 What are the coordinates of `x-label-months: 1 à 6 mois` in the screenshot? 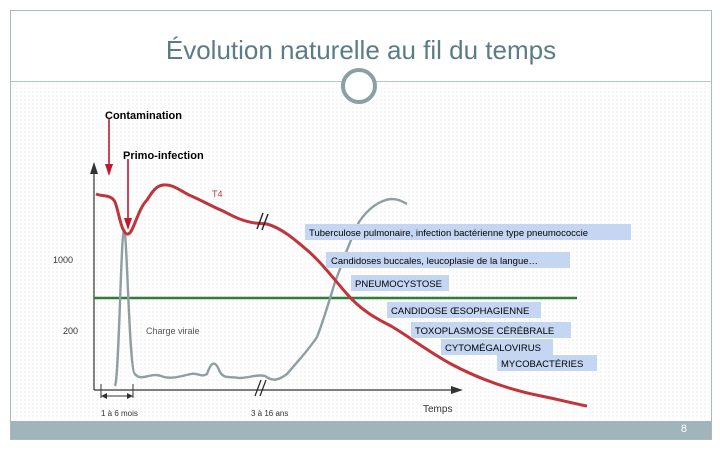 It's located at (119, 413).